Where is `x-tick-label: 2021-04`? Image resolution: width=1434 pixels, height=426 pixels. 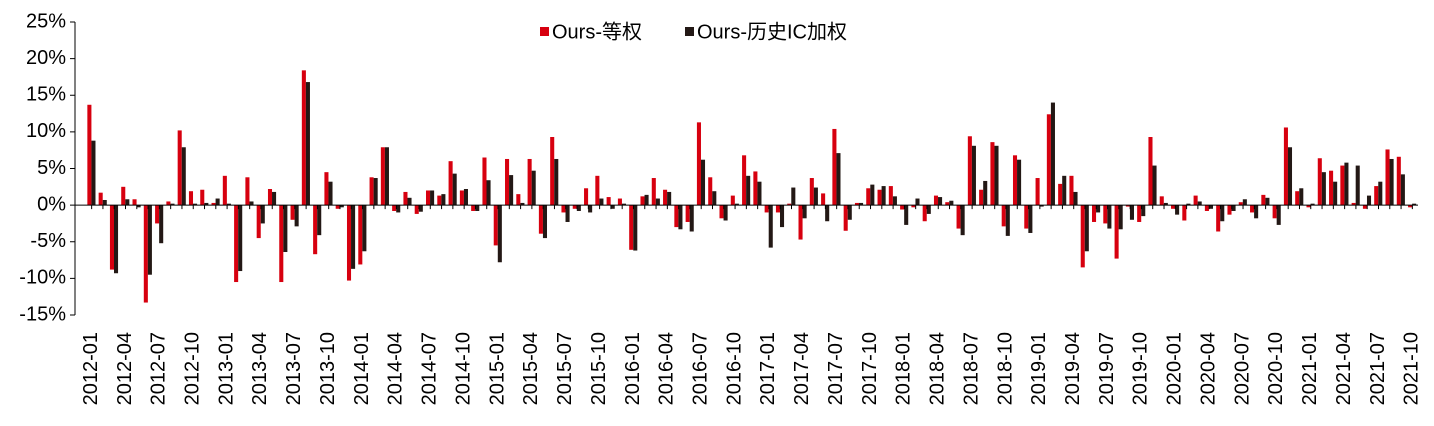 x-tick-label: 2021-04 is located at coordinates (1344, 368).